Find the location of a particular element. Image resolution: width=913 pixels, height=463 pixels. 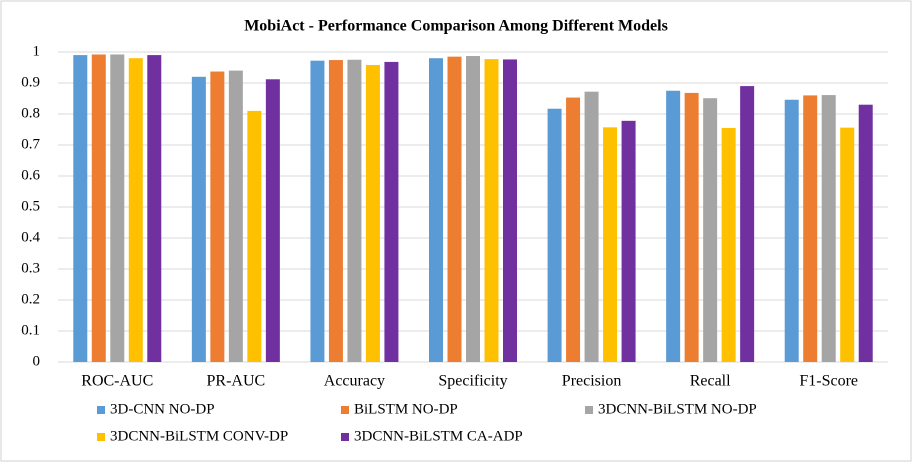

y-tick-label: 0.3 is located at coordinates (30, 268).